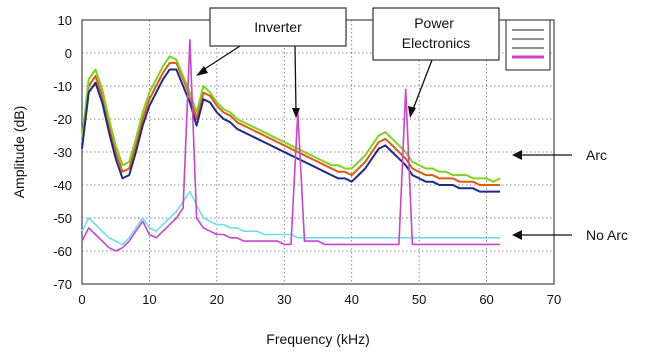 Image resolution: width=652 pixels, height=358 pixels. Describe the element at coordinates (419, 299) in the screenshot. I see `x-tick-label: 50` at that location.